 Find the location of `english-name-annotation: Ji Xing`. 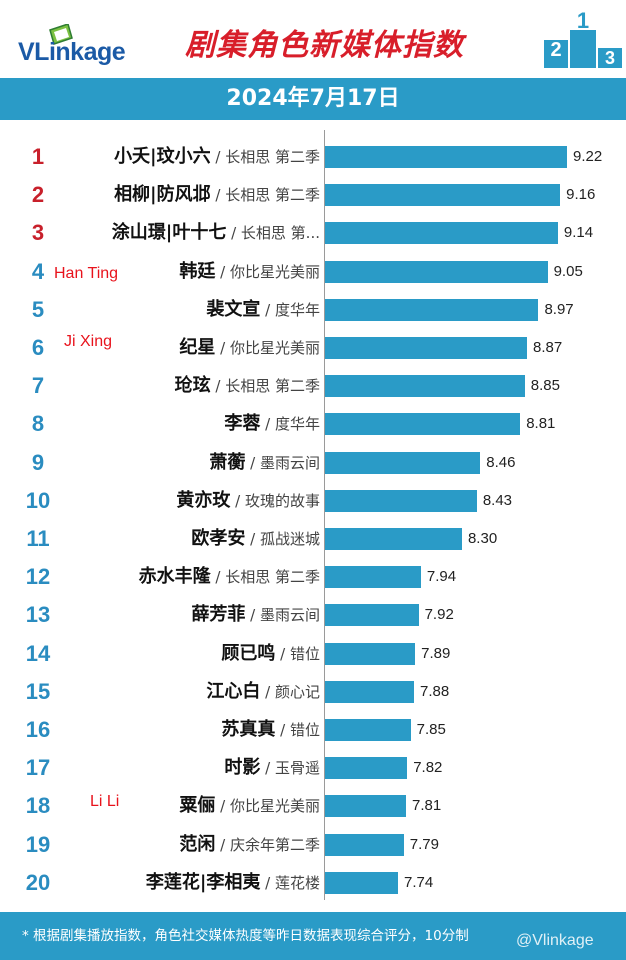

english-name-annotation: Ji Xing is located at coordinates (88, 341).